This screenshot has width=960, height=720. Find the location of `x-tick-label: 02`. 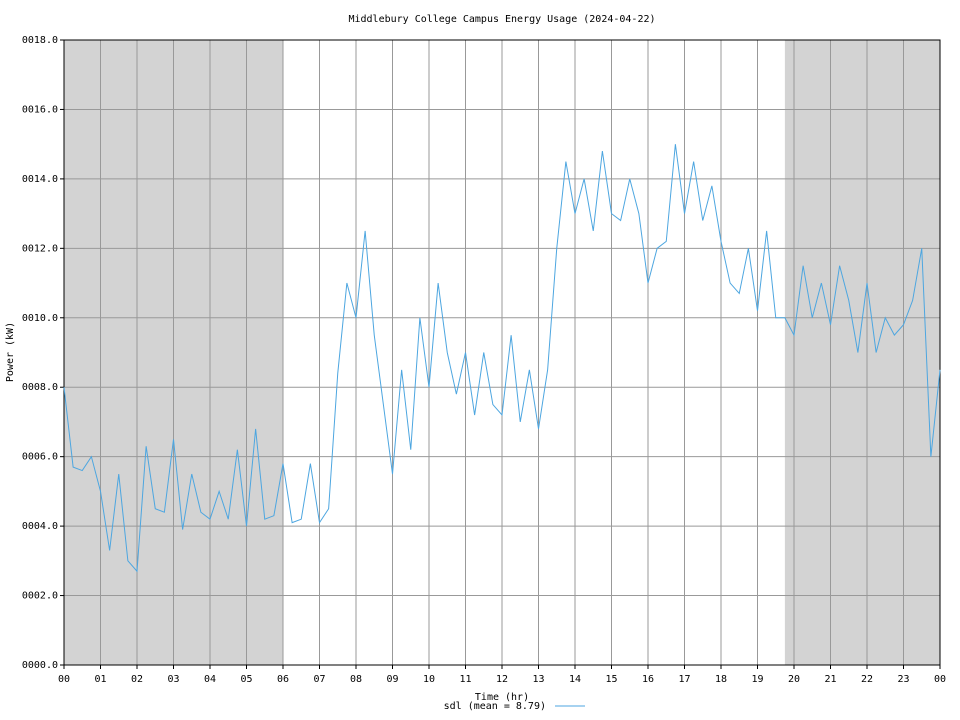

x-tick-label: 02 is located at coordinates (137, 679).